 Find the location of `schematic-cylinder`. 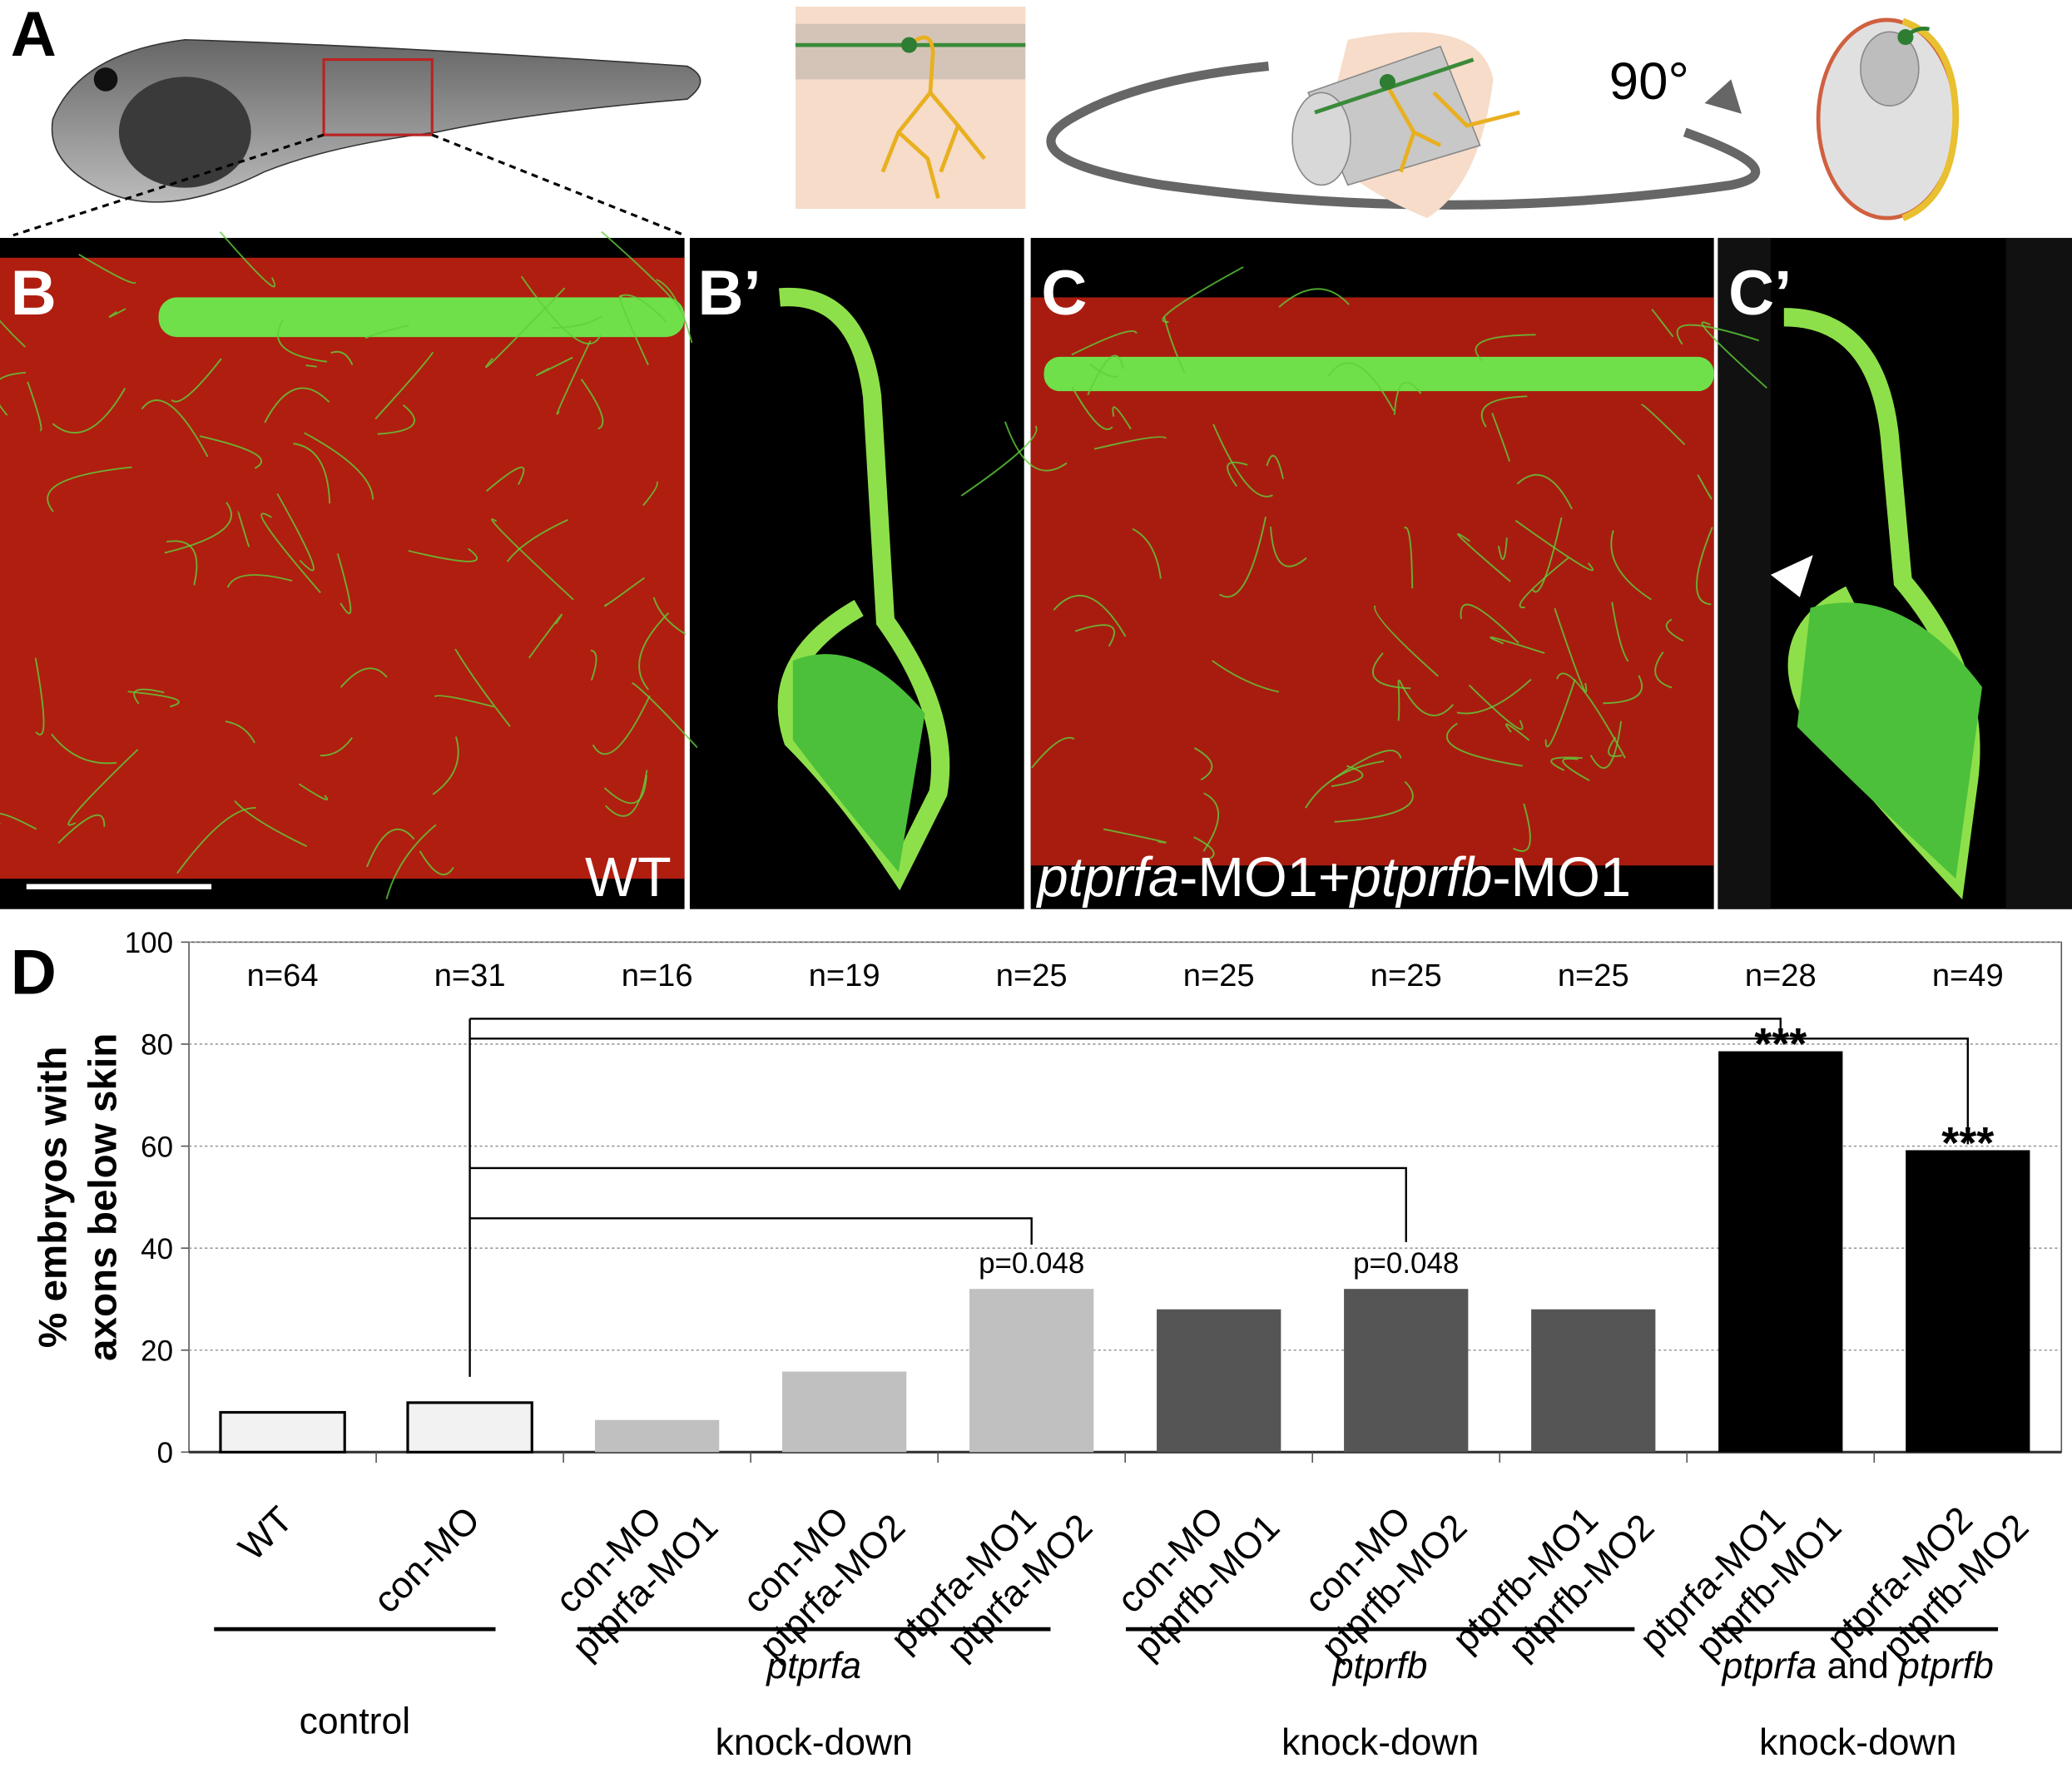

schematic-cylinder is located at coordinates (1405, 125).